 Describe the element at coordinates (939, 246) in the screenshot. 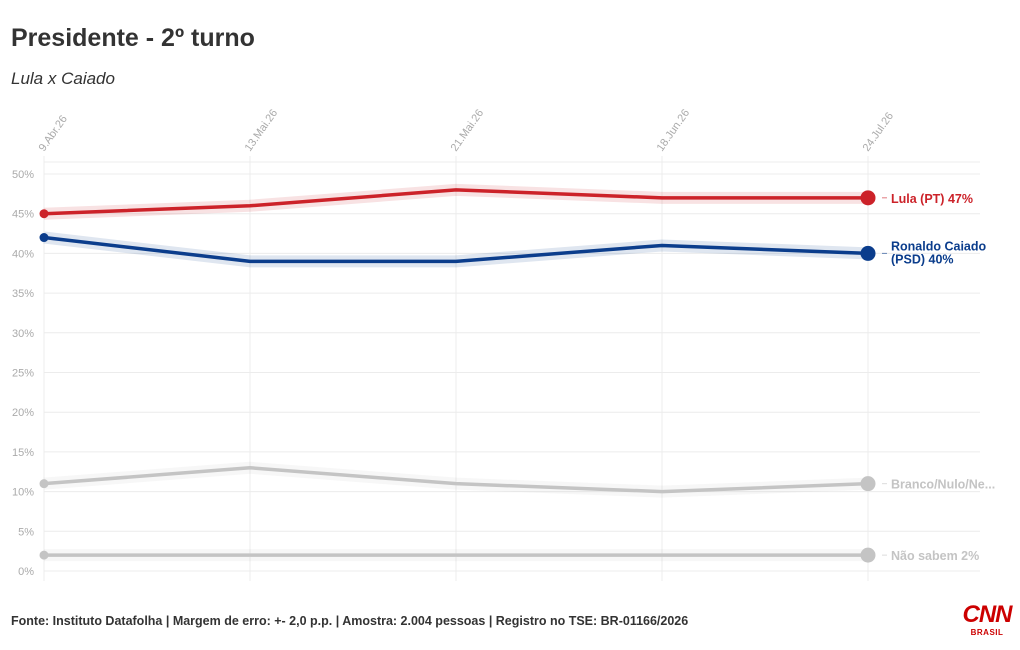

I see `series-label: Ronaldo Caiado` at that location.